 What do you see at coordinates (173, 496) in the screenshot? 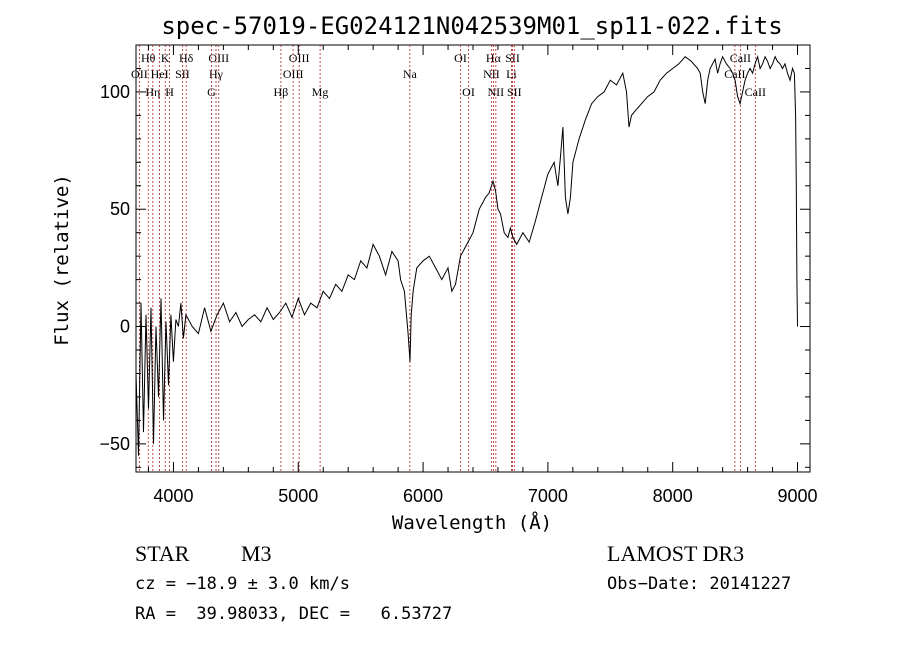
I see `x-tick-label-0: 4000` at bounding box center [173, 496].